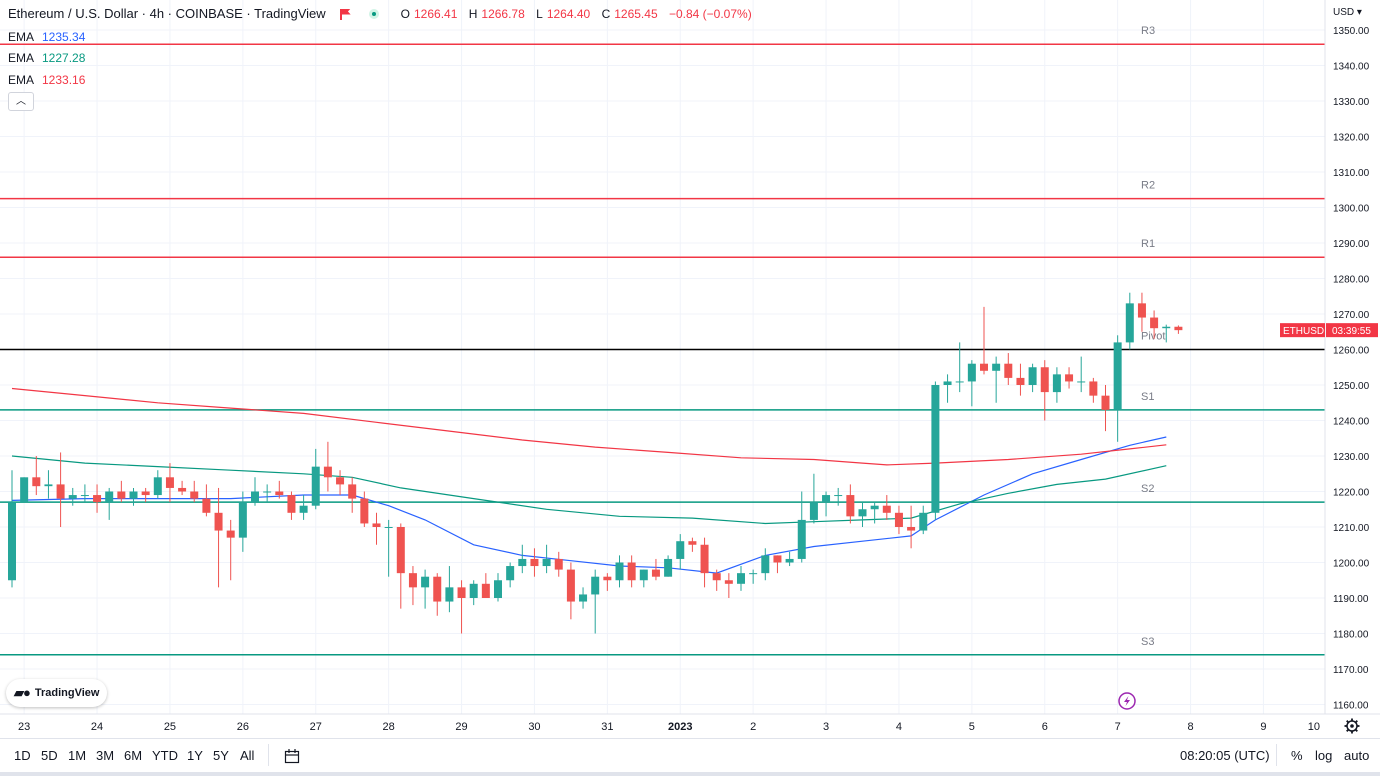 The height and width of the screenshot is (776, 1380). I want to click on tradingview-logo: ▰● TradingView, so click(57, 693).